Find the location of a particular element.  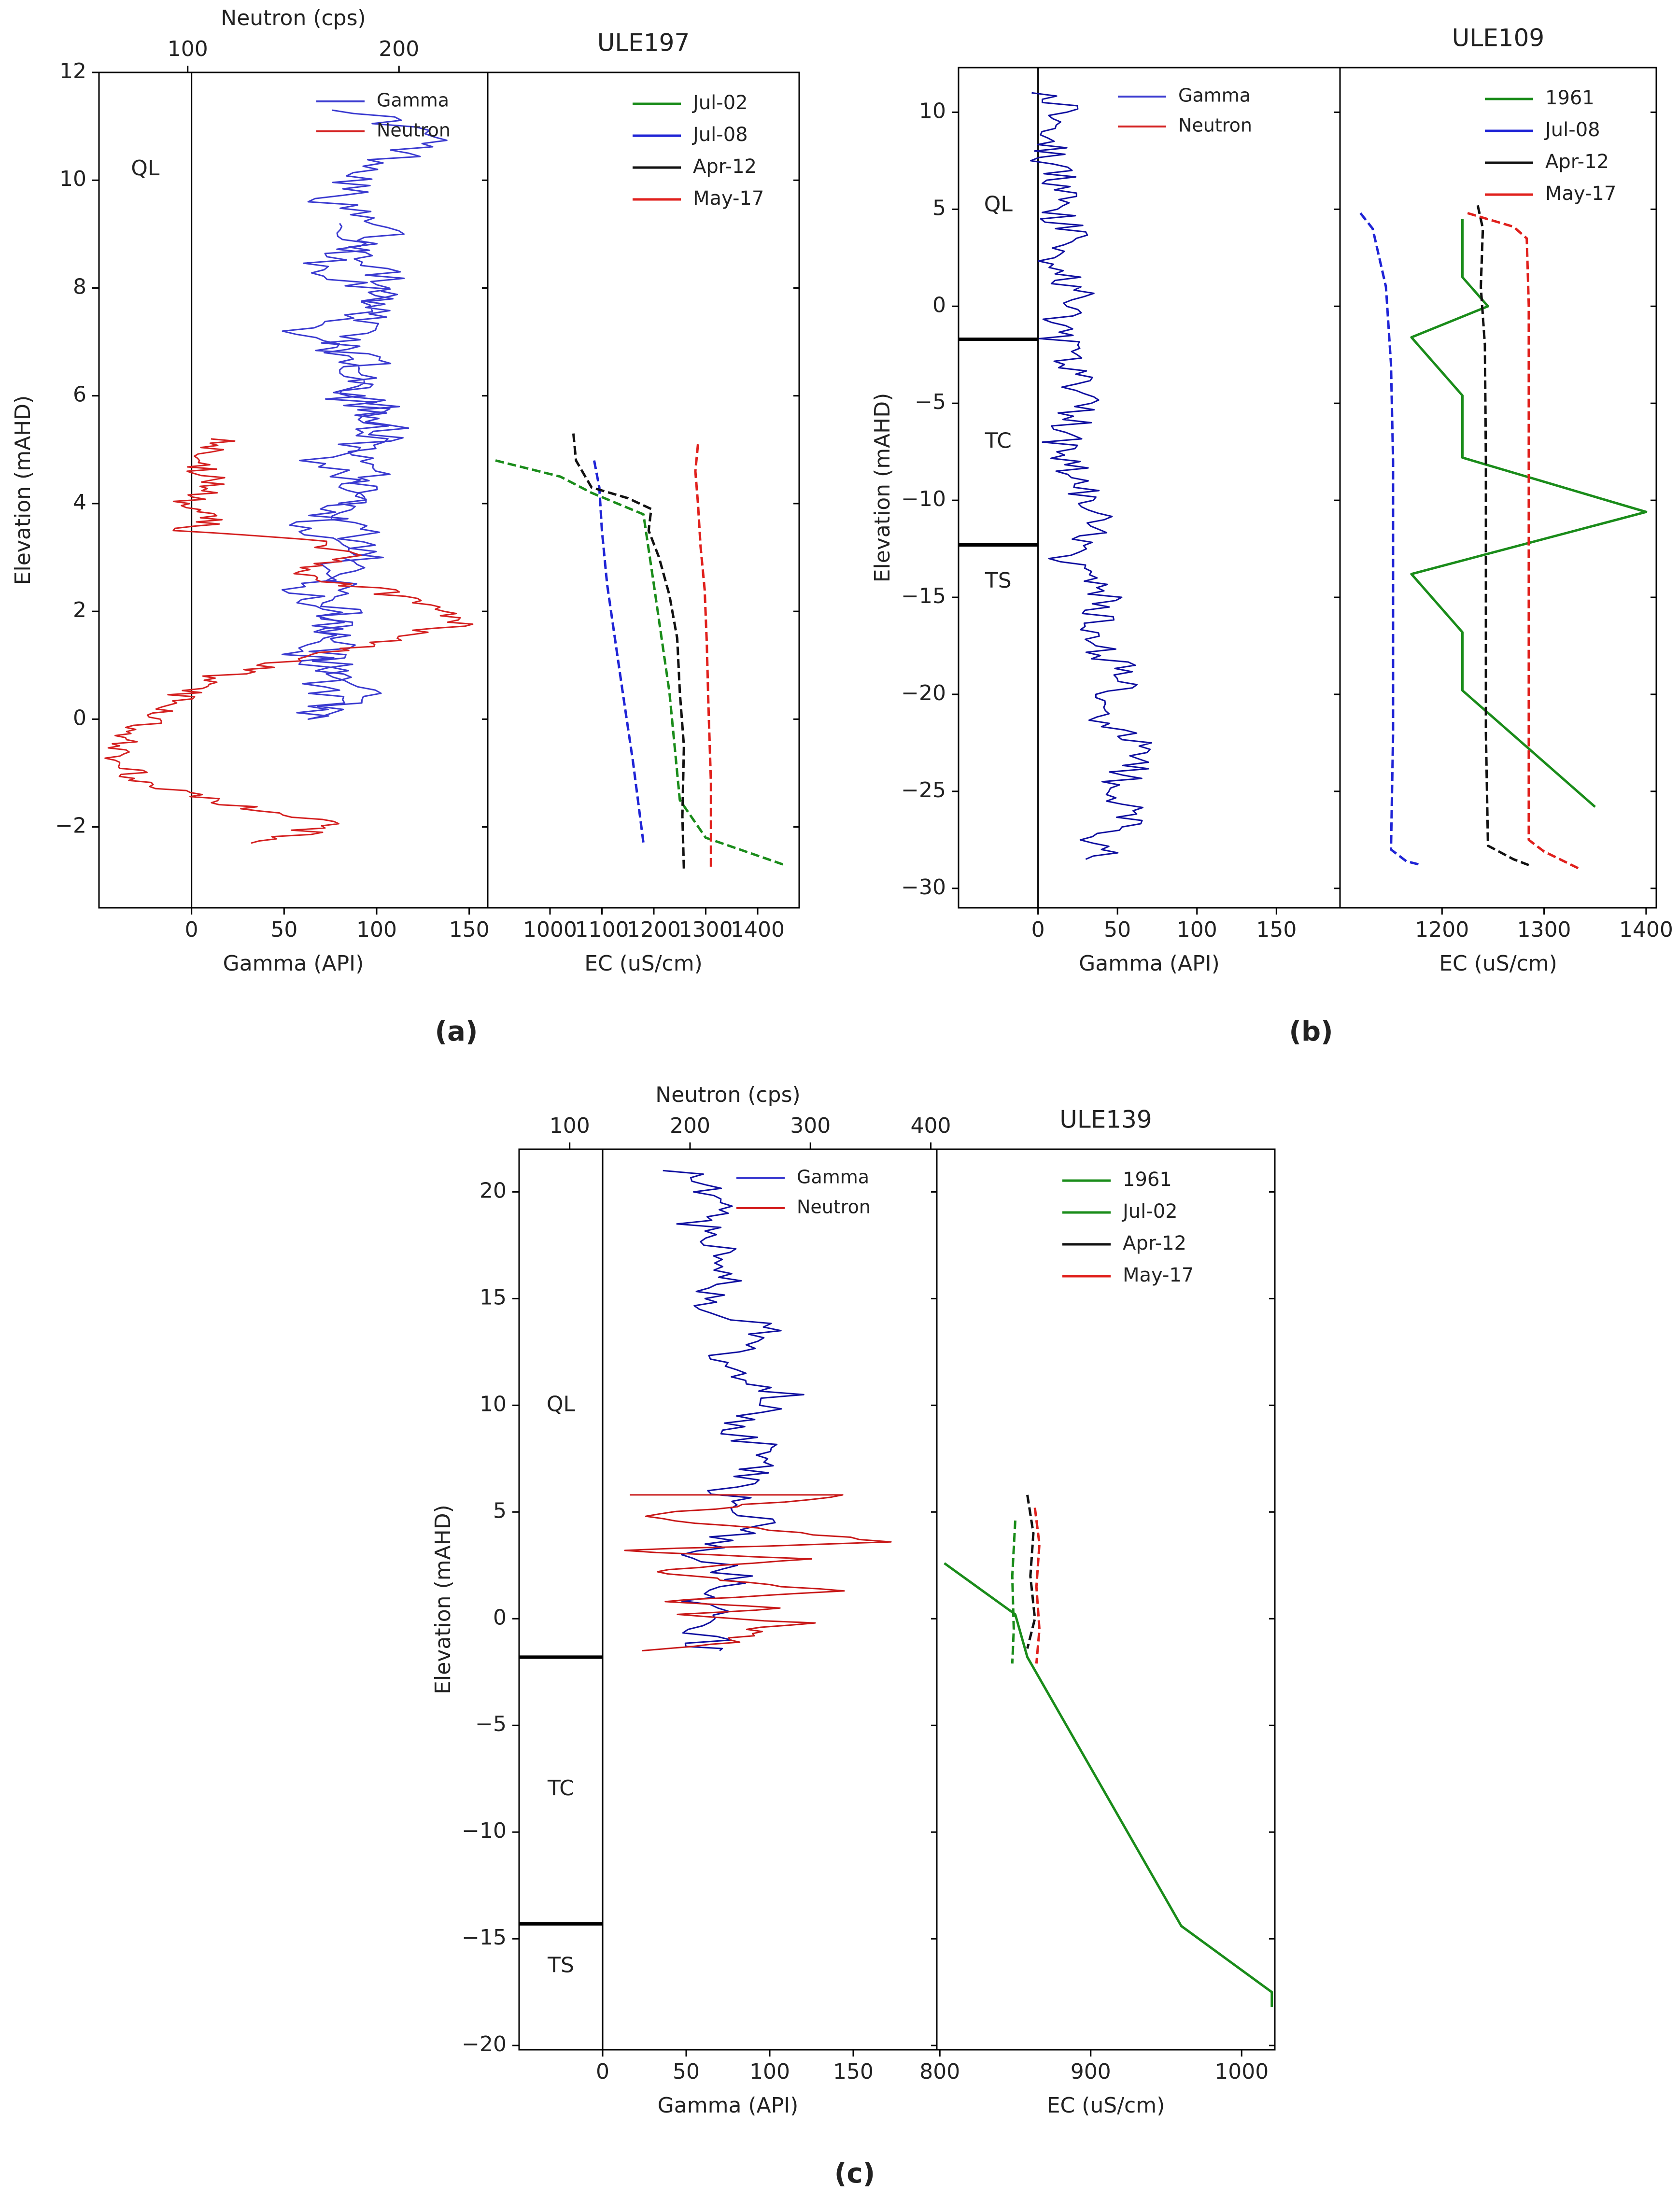

series-jul-02-line is located at coordinates (639, 663).